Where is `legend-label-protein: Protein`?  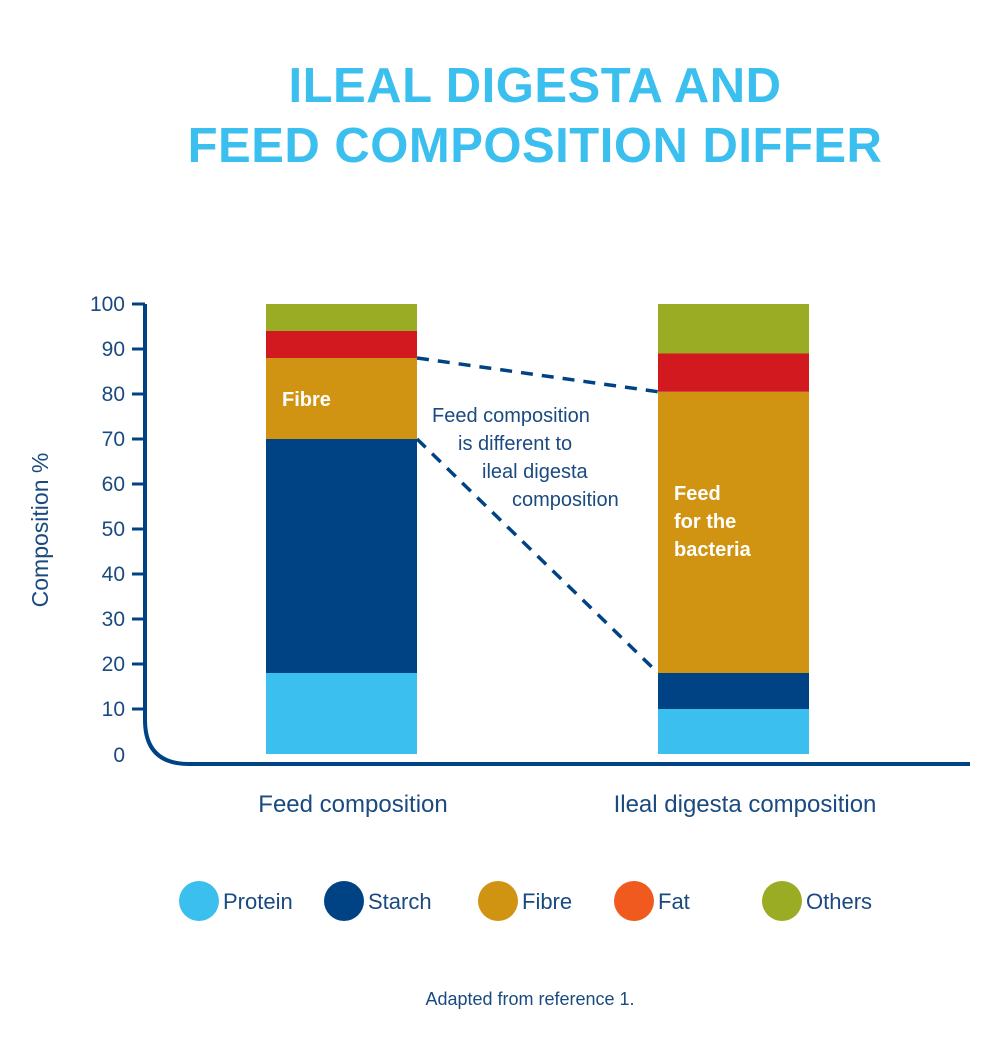
legend-label-protein: Protein is located at coordinates (258, 901).